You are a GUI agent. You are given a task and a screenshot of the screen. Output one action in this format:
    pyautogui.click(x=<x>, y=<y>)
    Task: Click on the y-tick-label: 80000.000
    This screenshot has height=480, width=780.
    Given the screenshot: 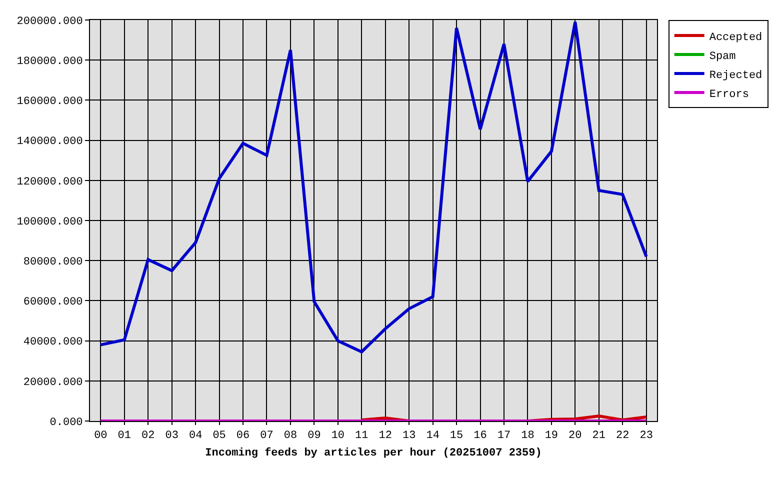 What is the action you would take?
    pyautogui.click(x=53, y=262)
    